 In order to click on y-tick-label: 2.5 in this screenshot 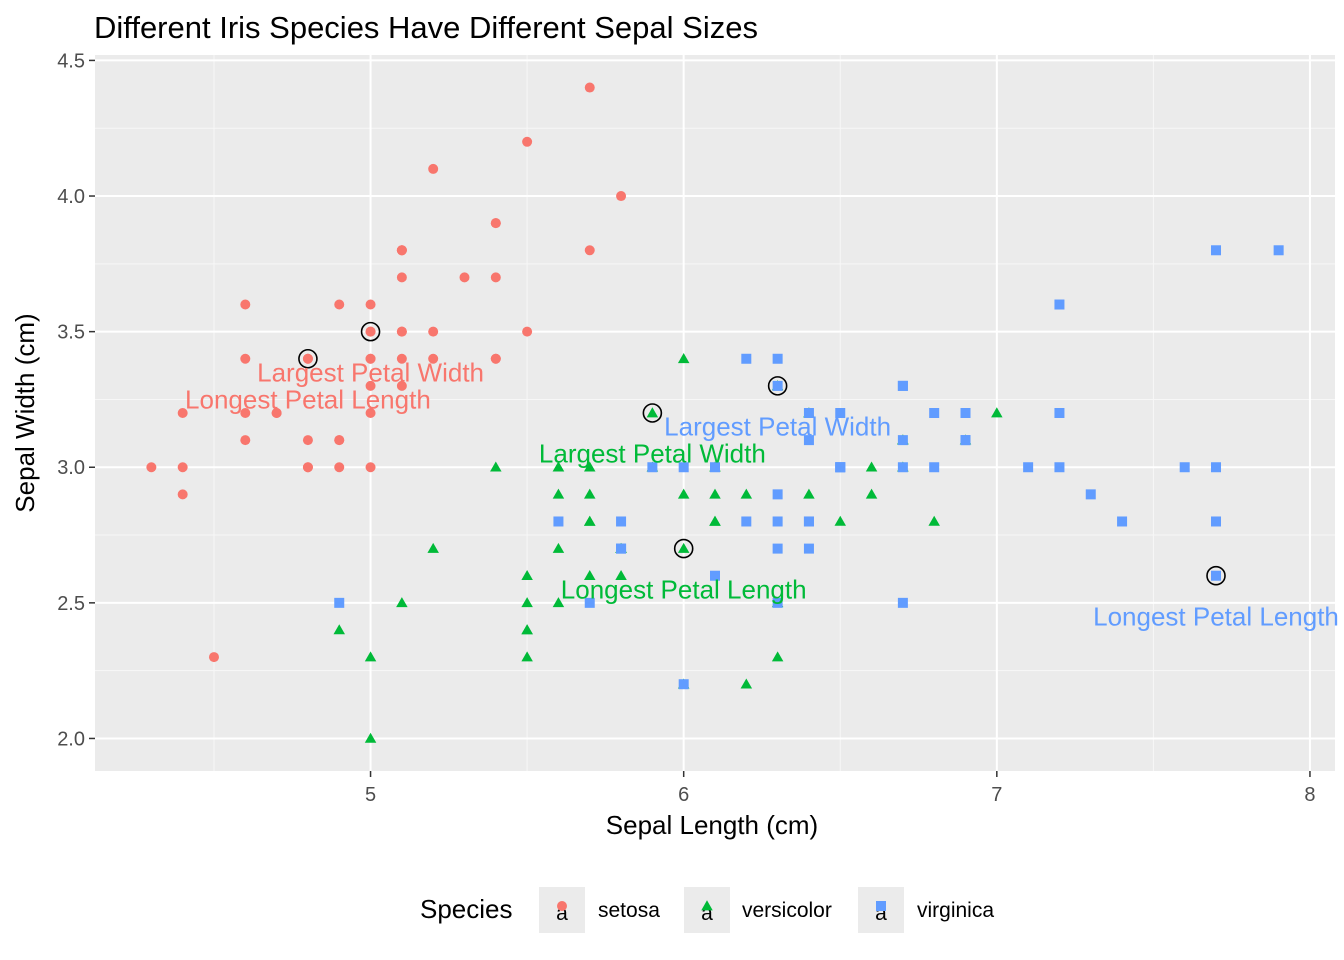, I will do `click(71, 604)`.